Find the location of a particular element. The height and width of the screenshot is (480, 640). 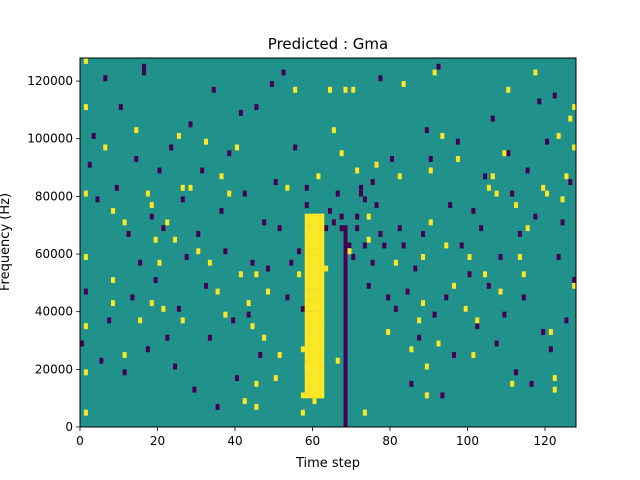

y-tick-label: 80000 is located at coordinates (54, 196).